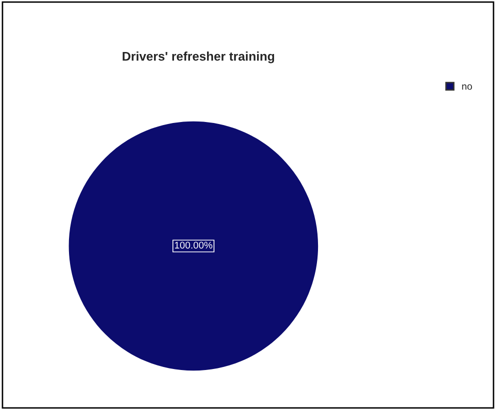  Describe the element at coordinates (193, 245) in the screenshot. I see `data-label: 100.00%` at that location.